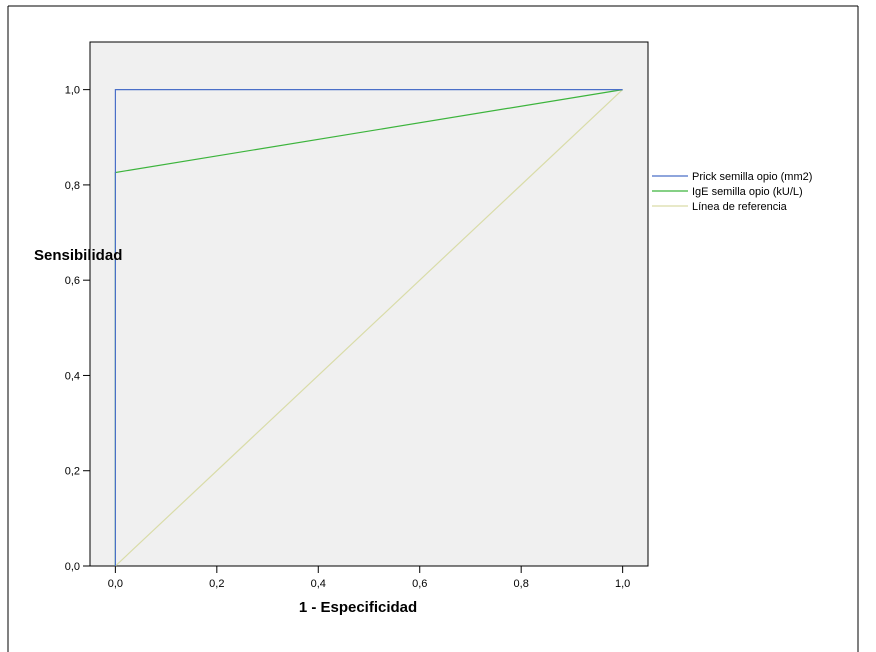 This screenshot has width=876, height=652. Describe the element at coordinates (72, 186) in the screenshot. I see `y-tick-label: 0,8` at that location.